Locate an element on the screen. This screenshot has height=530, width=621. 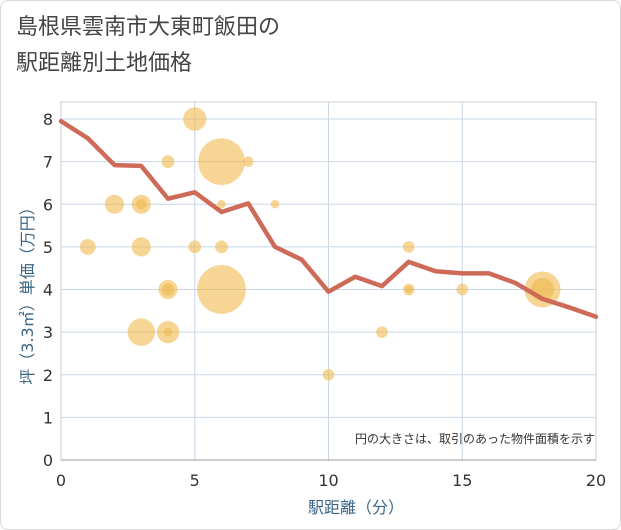
x-tick-label: 5 is located at coordinates (195, 480).